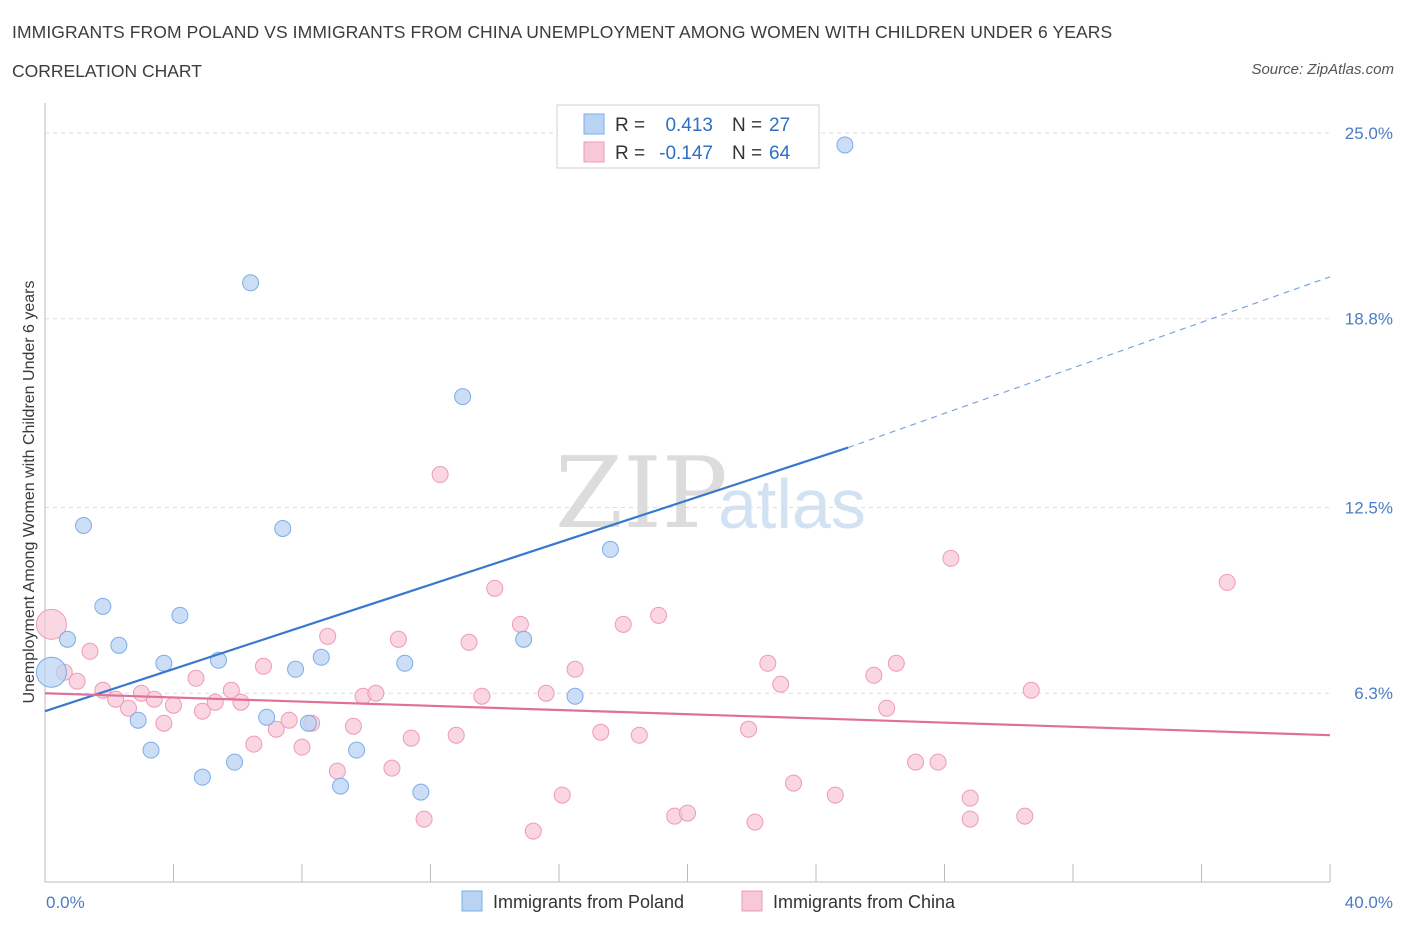 The height and width of the screenshot is (930, 1406). I want to click on stats-r-label-poland: R =, so click(630, 125).